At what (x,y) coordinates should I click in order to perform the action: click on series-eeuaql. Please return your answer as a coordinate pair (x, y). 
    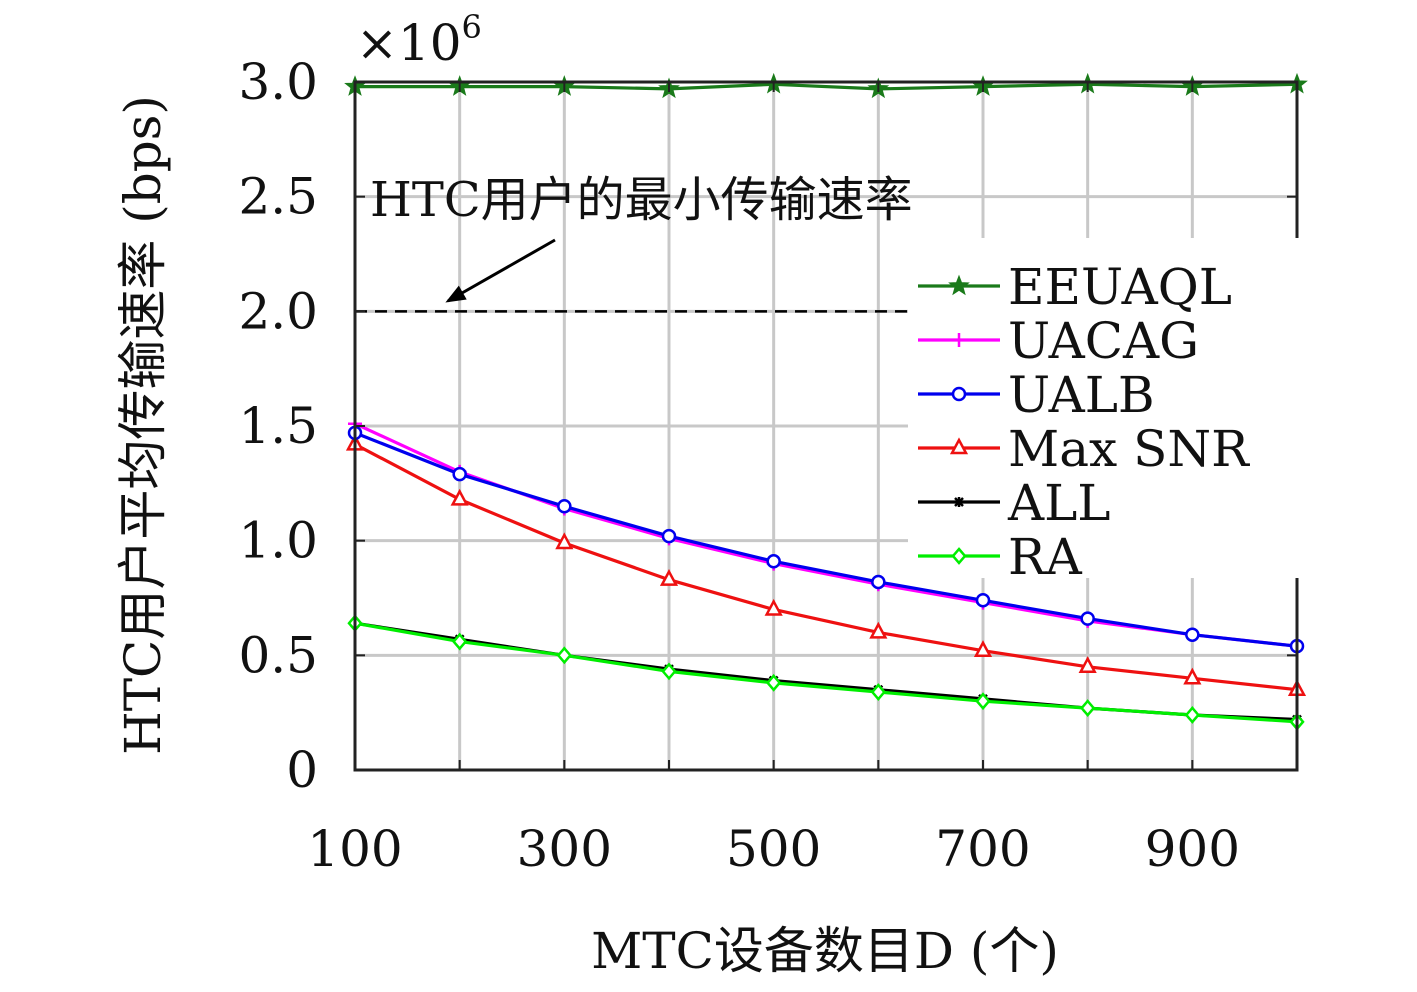
    Looking at the image, I should click on (826, 85).